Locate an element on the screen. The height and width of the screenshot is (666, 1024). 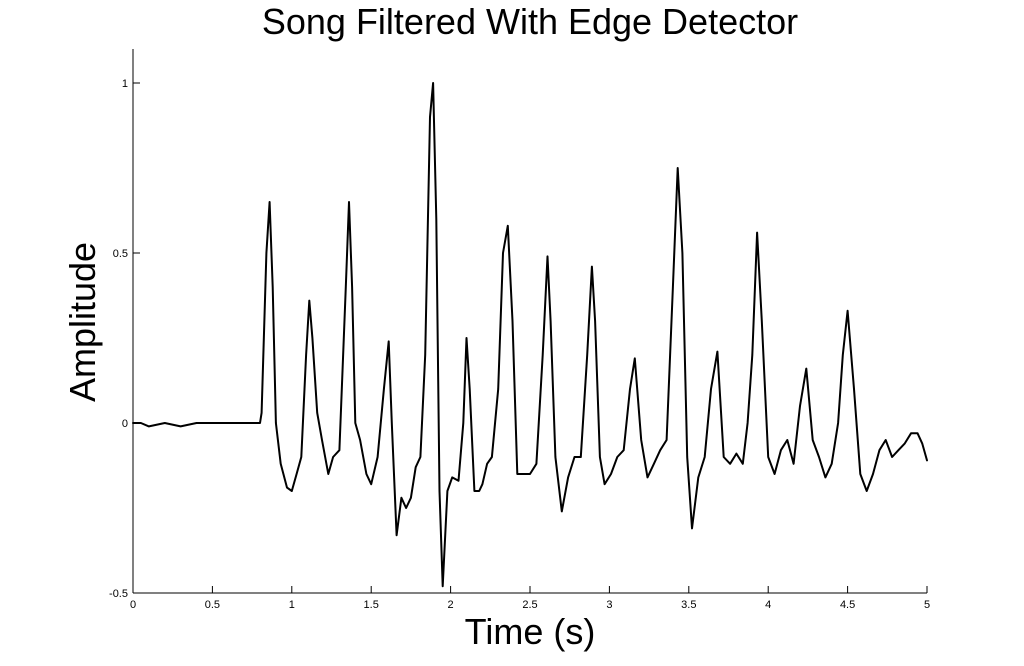
chart-title: Song Filtered With Edge Detector is located at coordinates (530, 21).